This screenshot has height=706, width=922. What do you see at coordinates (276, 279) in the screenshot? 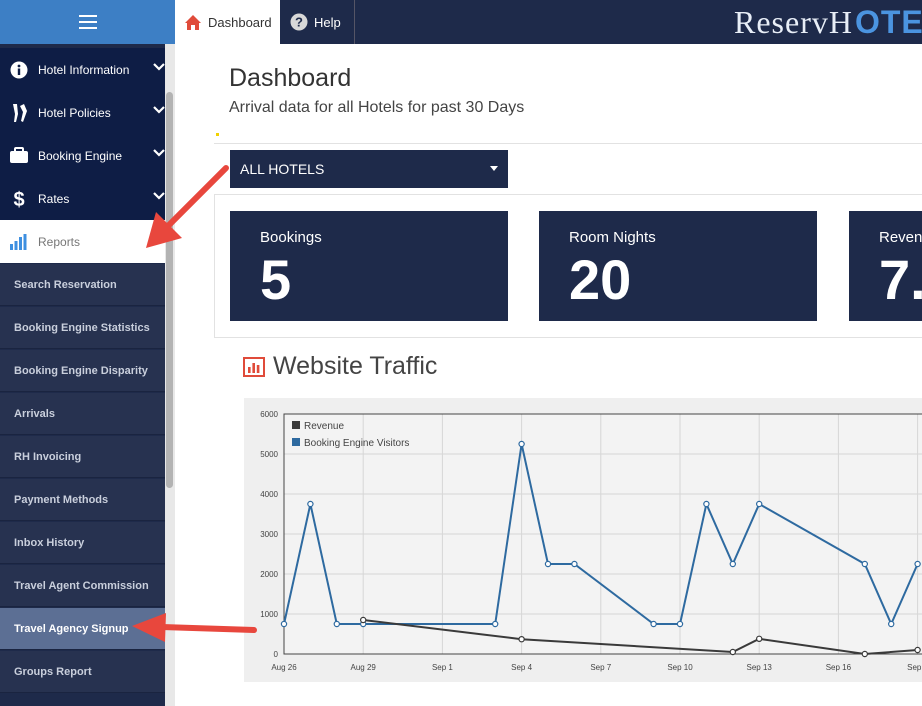
I see `stat-value: 5` at bounding box center [276, 279].